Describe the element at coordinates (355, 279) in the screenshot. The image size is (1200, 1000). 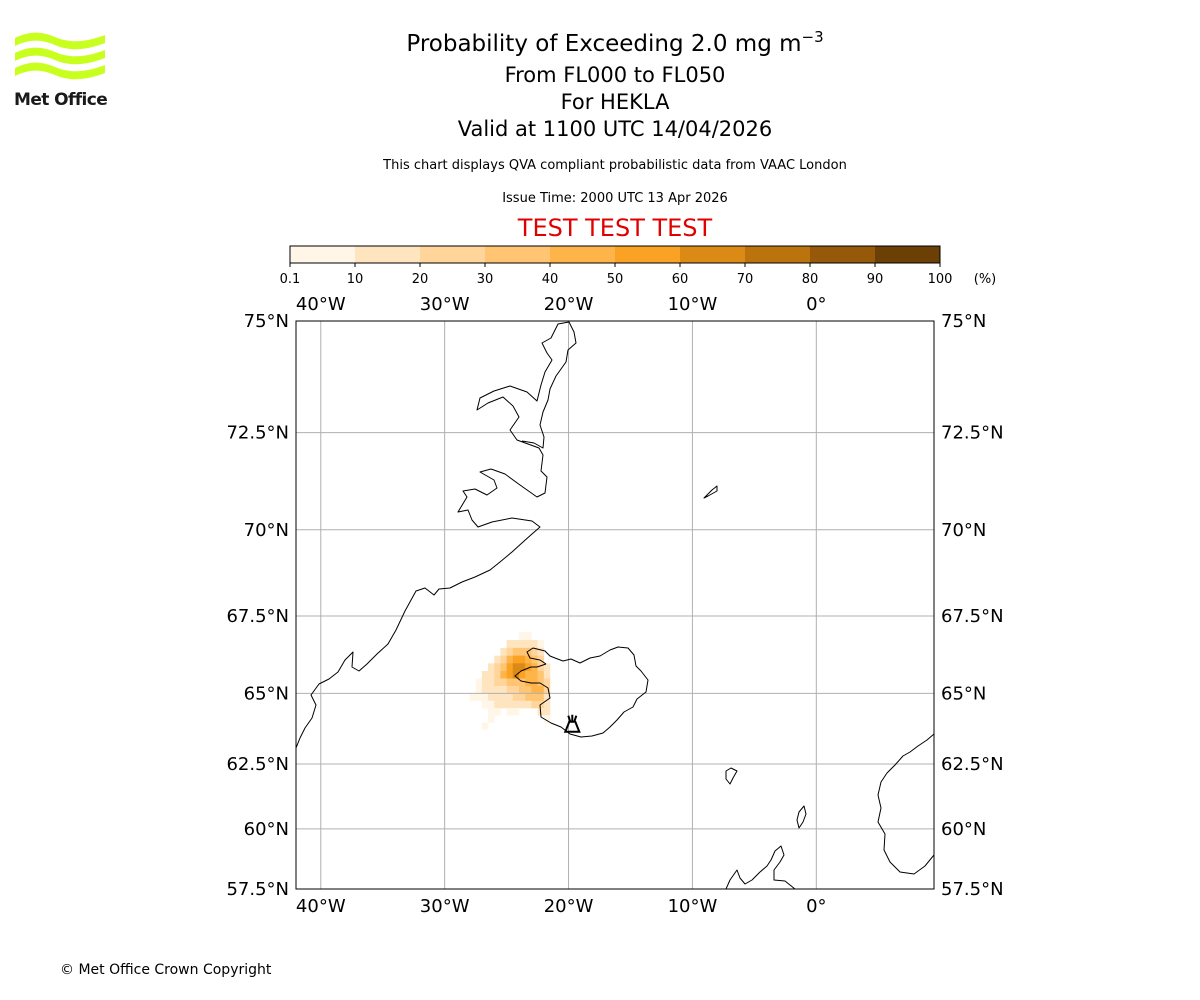
I see `colorbar-tick-label: 10` at that location.